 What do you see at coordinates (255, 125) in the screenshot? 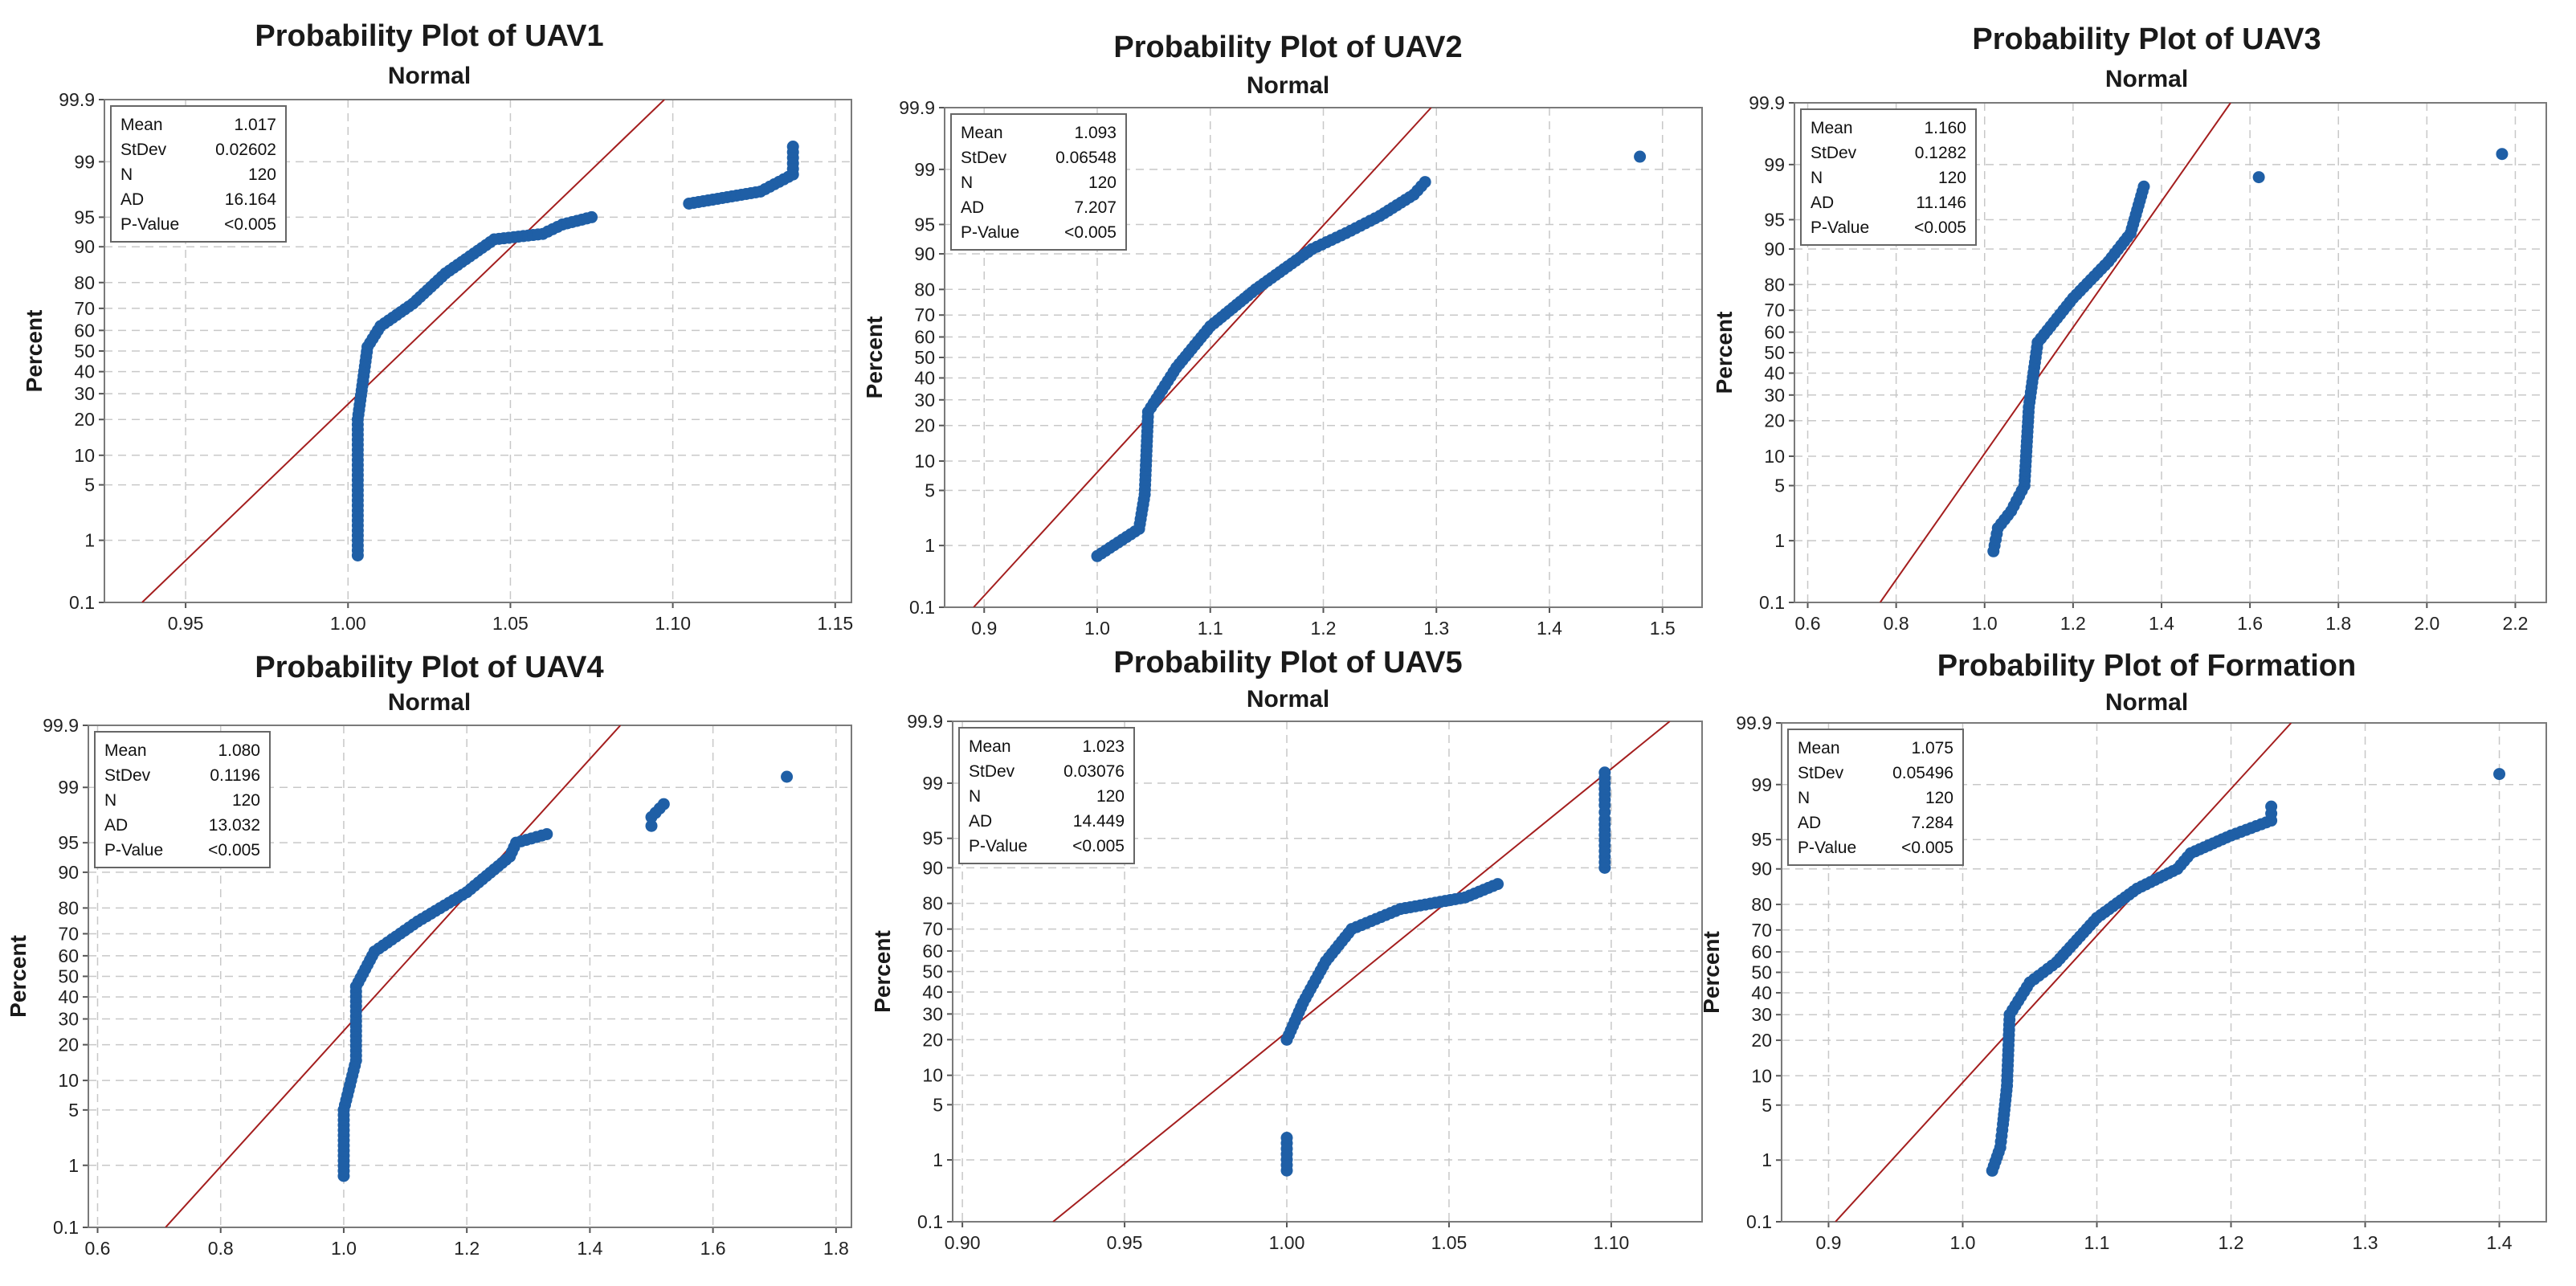
I see `stats-value: 1.017` at bounding box center [255, 125].